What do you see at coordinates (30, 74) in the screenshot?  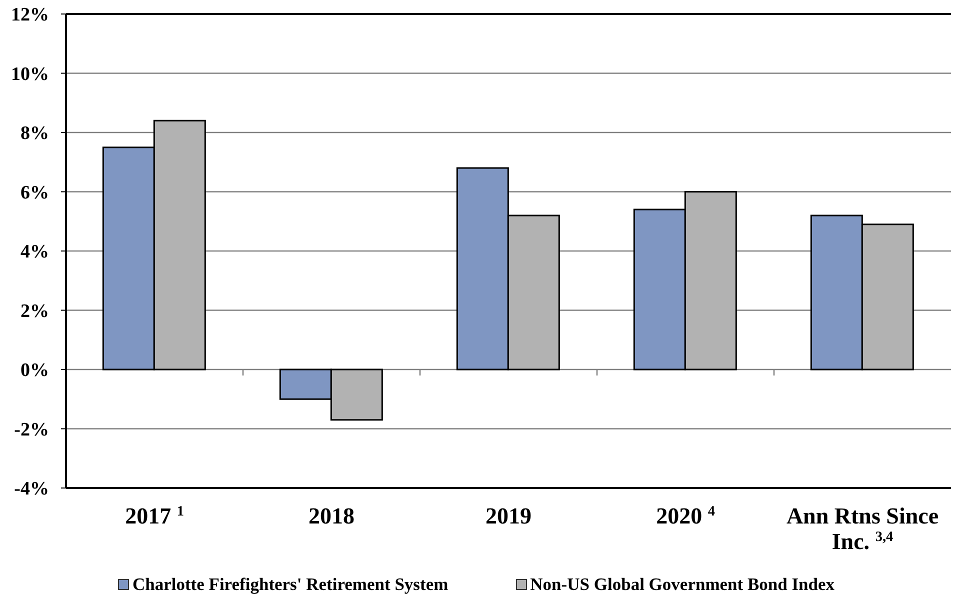 I see `y-tick-label: 10%` at bounding box center [30, 74].